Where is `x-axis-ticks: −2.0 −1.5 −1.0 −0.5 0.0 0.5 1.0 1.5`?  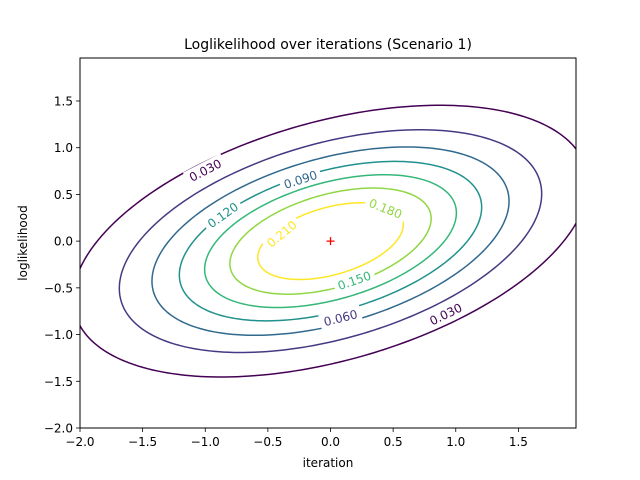
x-axis-ticks: −2.0 −1.5 −1.0 −0.5 0.0 0.5 1.0 1.5 is located at coordinates (296, 438).